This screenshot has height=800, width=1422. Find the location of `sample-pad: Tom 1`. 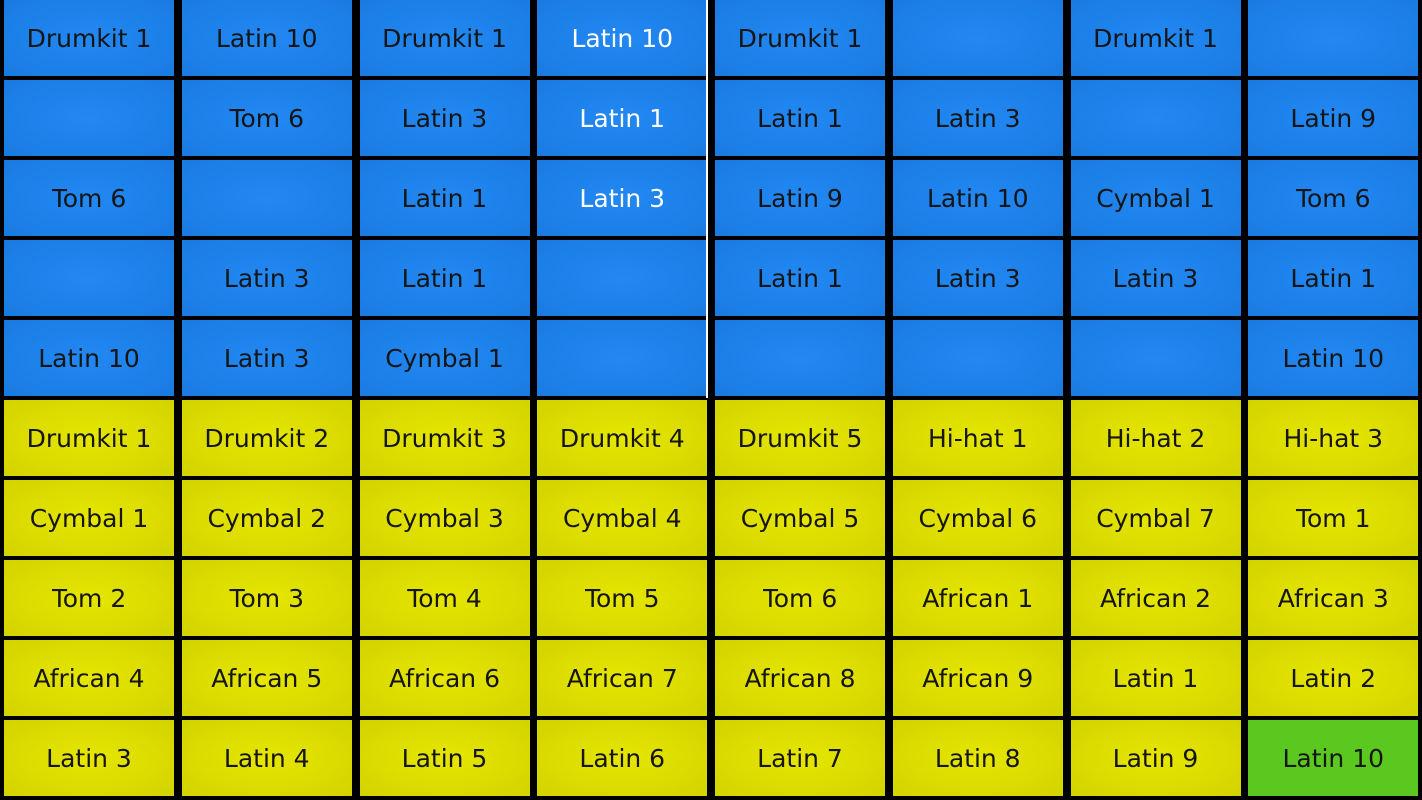

sample-pad: Tom 1 is located at coordinates (1333, 518).